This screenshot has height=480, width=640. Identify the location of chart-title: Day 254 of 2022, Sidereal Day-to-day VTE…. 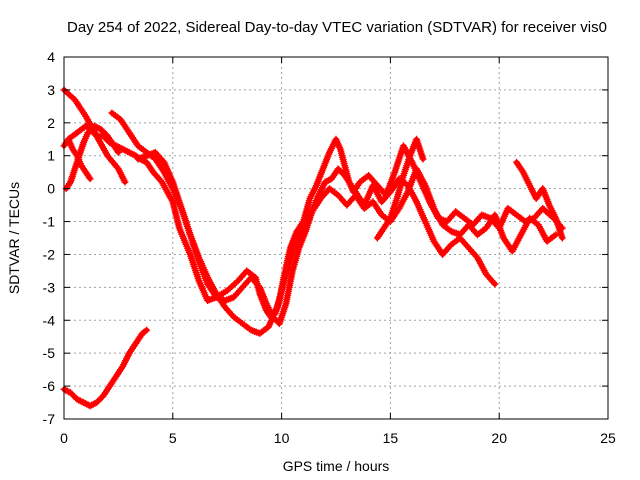
(337, 27).